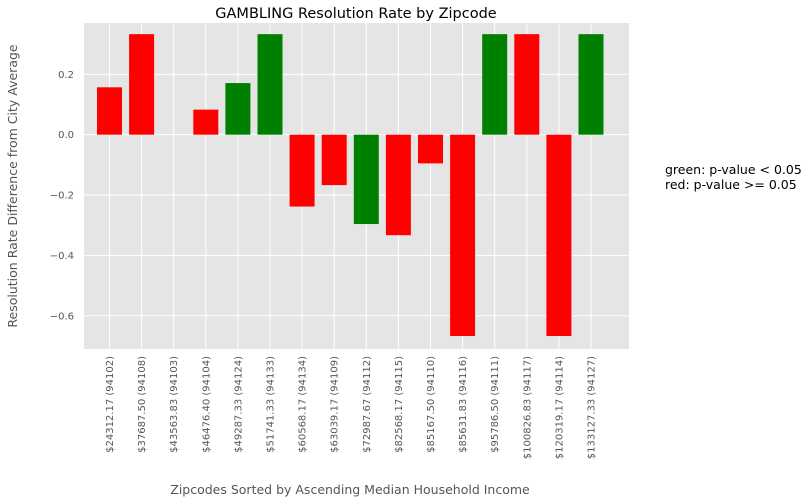  I want to click on x-tick-label-5: $51741.33 (94133), so click(271, 404).